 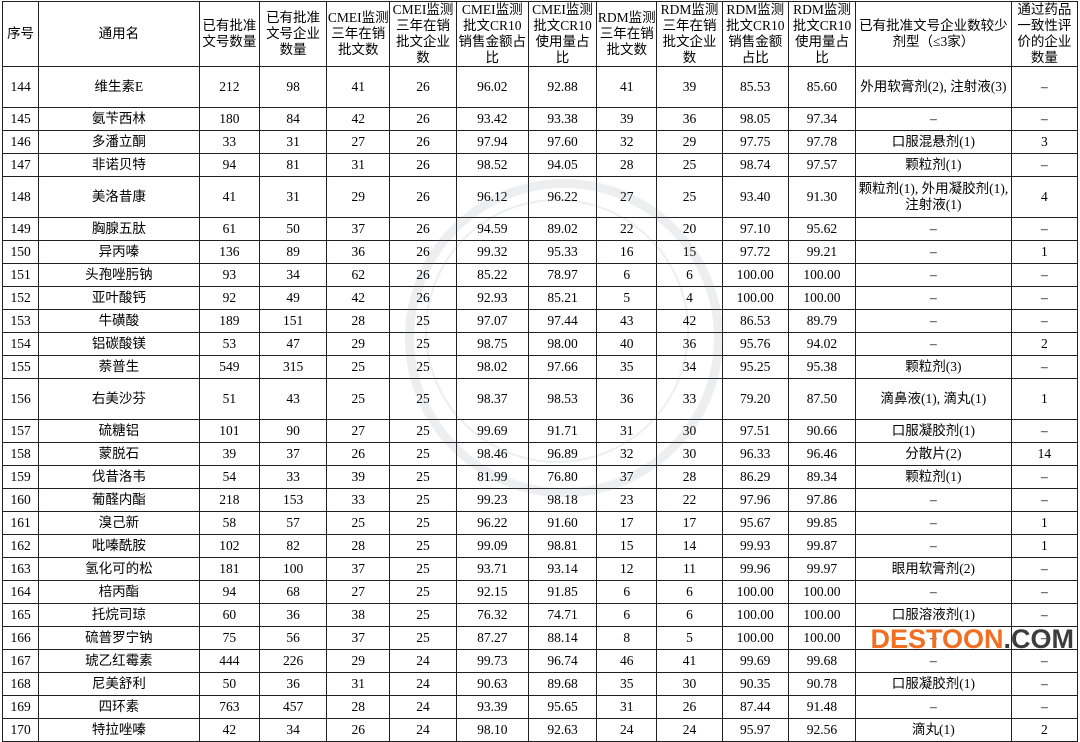 I want to click on cell-cmei-onsale-approvals: 28, so click(x=358, y=546).